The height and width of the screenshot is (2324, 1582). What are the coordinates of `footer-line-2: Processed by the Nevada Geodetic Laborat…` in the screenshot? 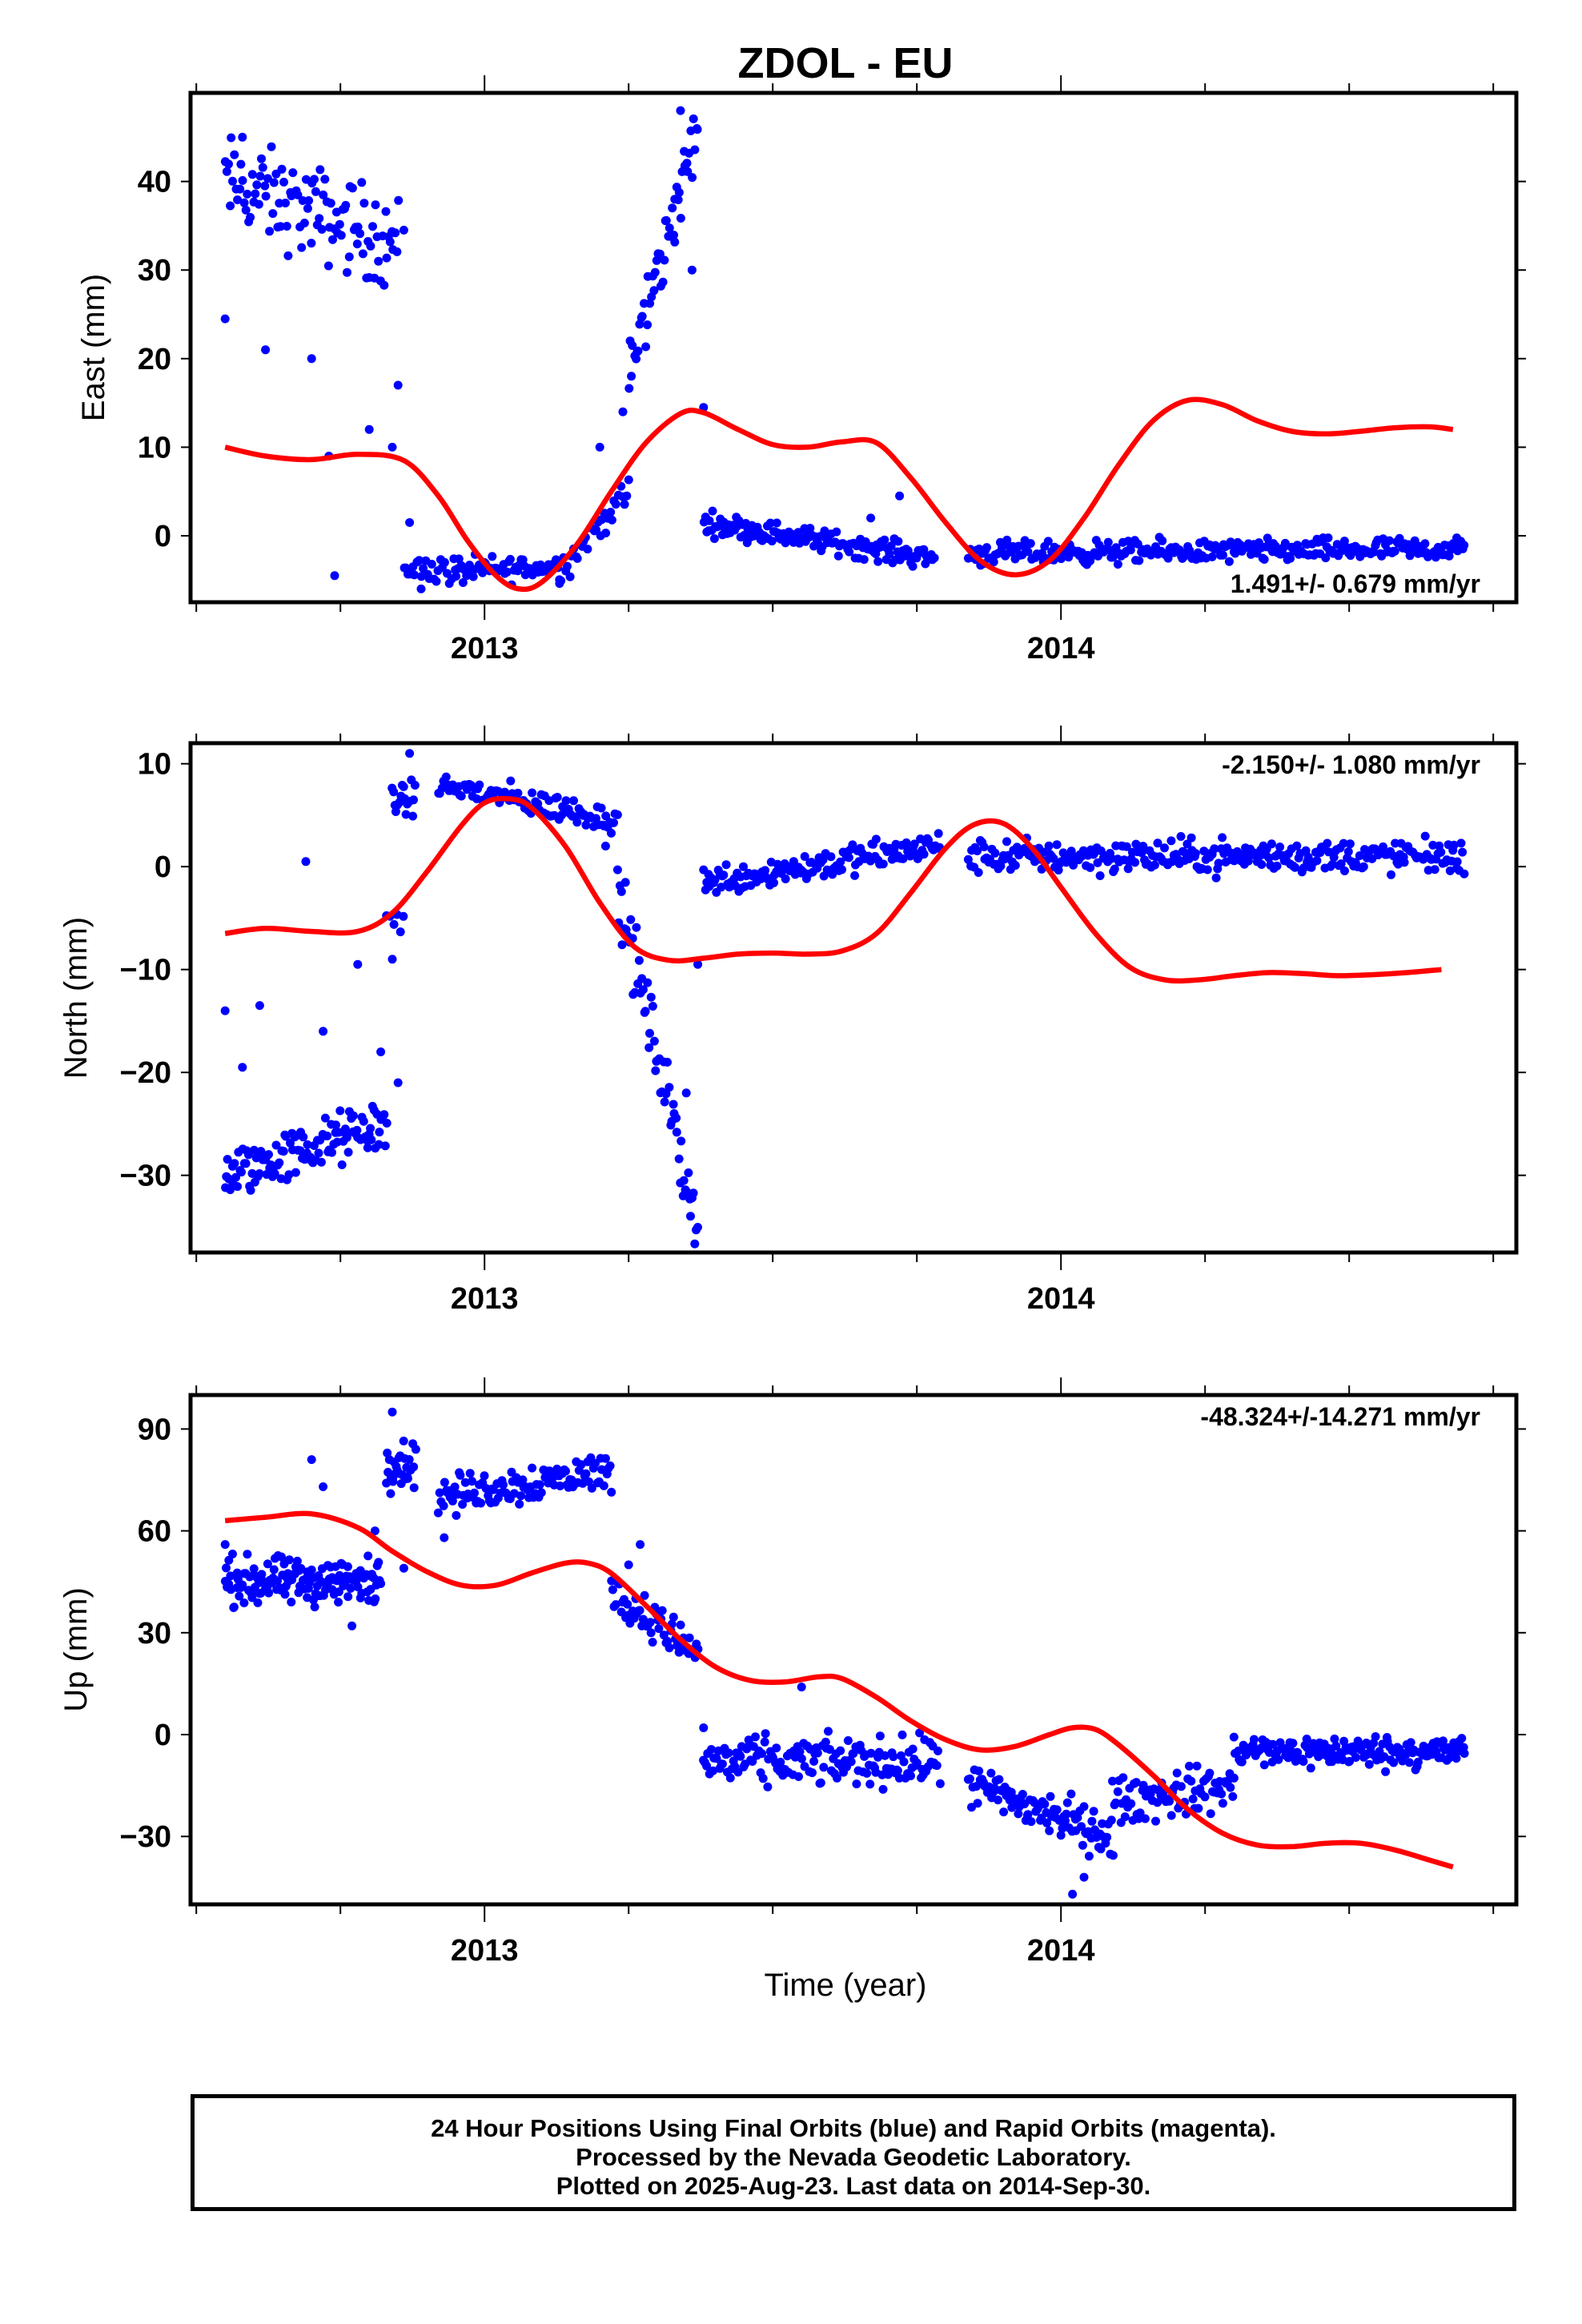 It's located at (853, 2157).